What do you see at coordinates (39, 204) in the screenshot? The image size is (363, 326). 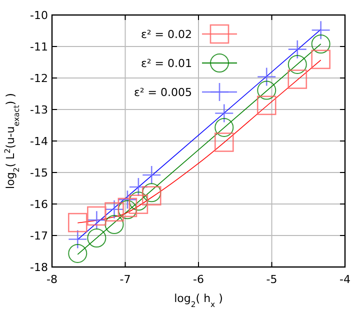 I see `y-tick-label: -16` at bounding box center [39, 204].